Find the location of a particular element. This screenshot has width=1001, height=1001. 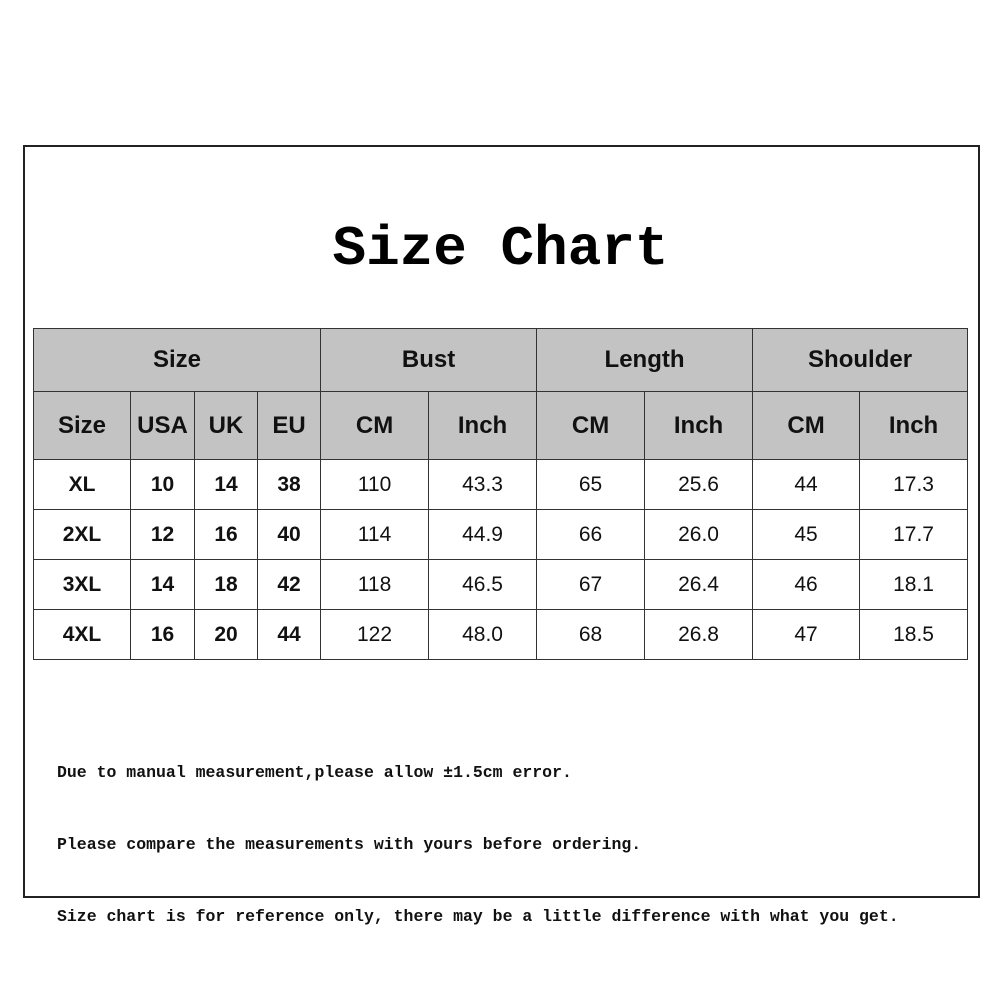

table-cell: 26.8 is located at coordinates (699, 634).